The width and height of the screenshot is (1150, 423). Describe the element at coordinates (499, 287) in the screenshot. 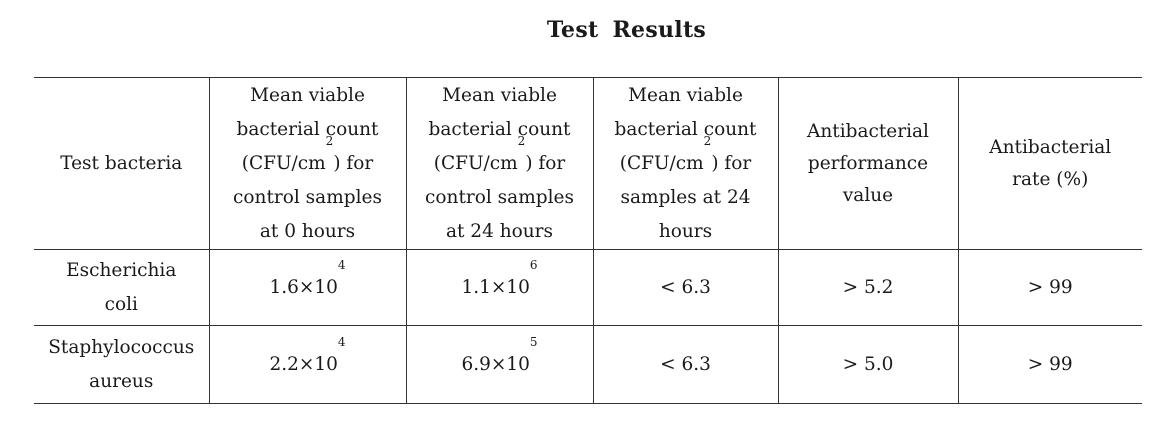

I see `control-24h-cell: 1.1×10⁶` at that location.